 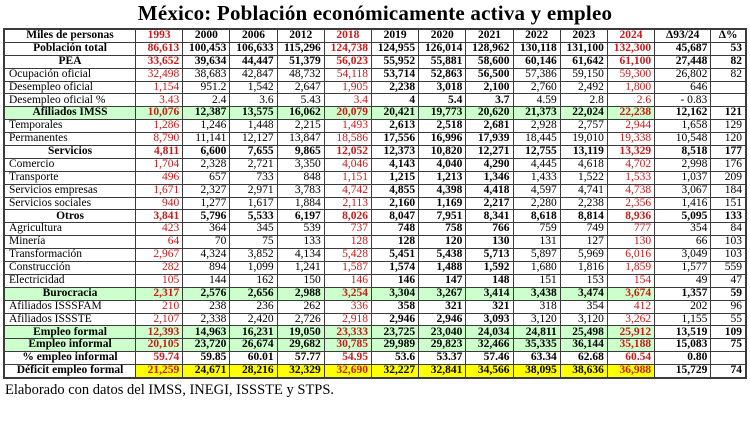 I want to click on table-cell: - 0.83, so click(x=683, y=100).